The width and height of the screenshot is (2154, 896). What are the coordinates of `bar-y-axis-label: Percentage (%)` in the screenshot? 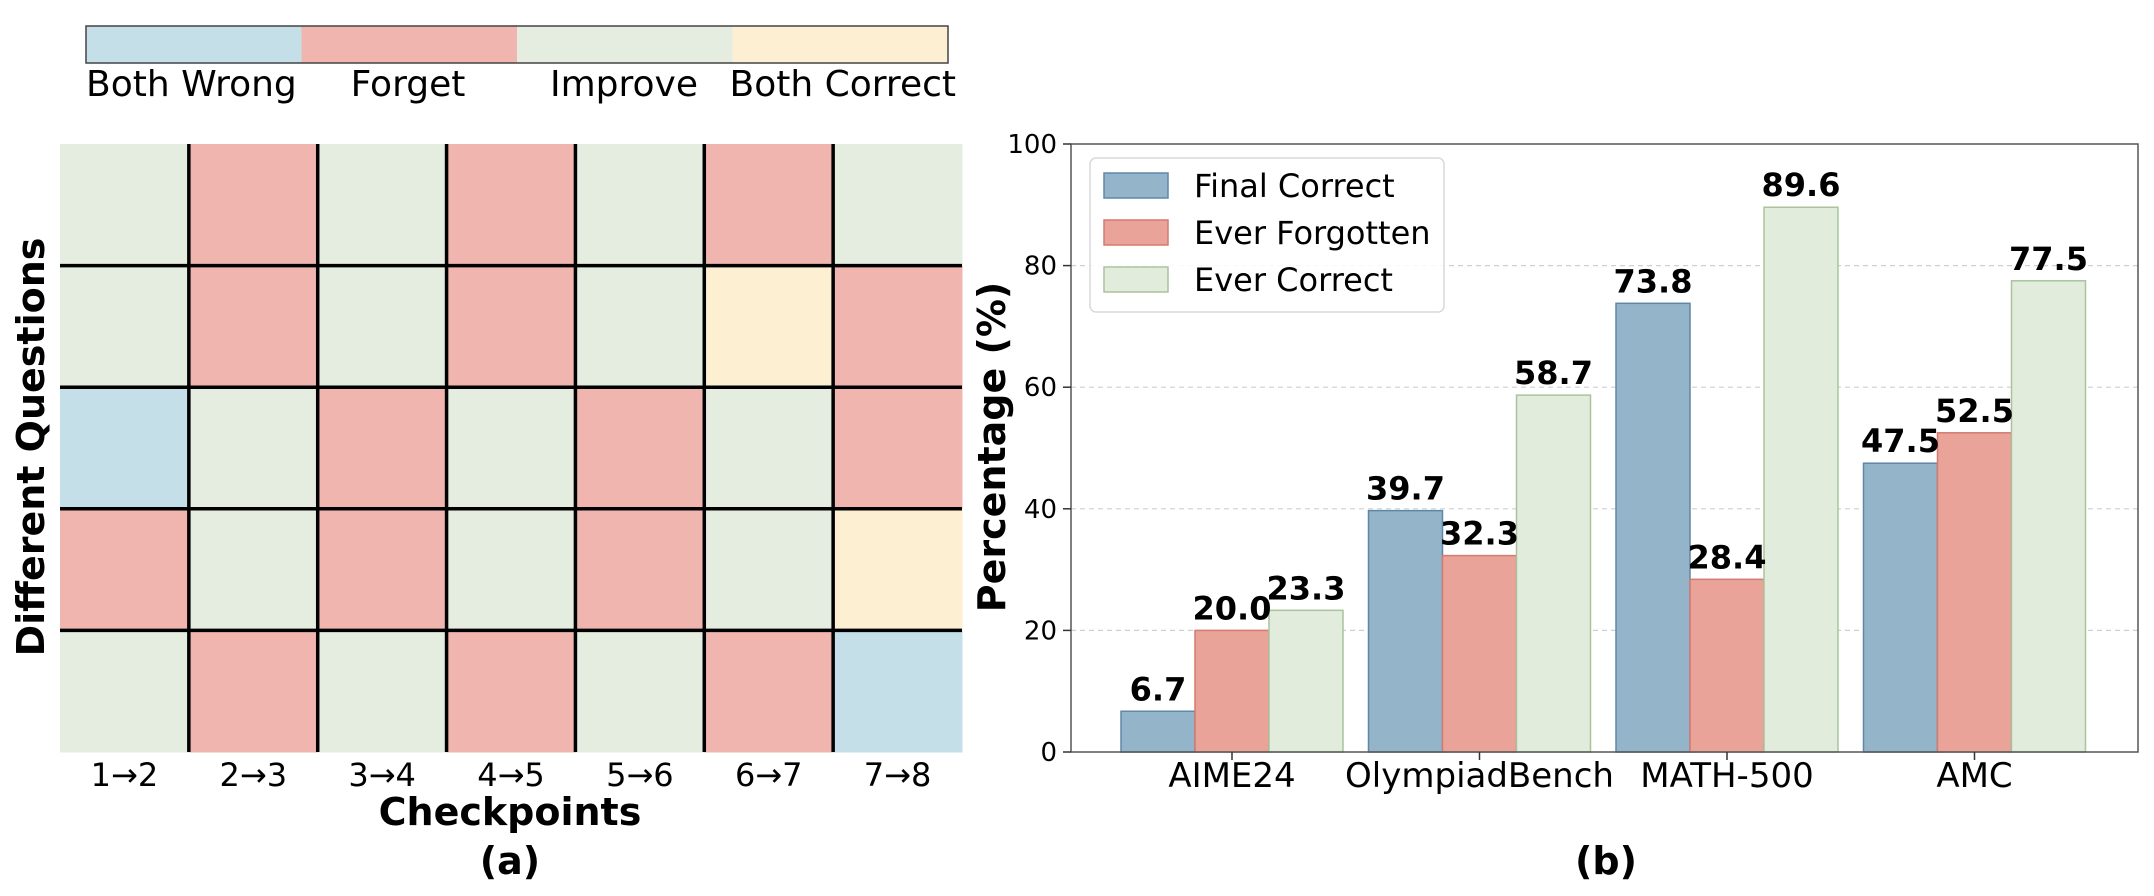 It's located at (992, 447).